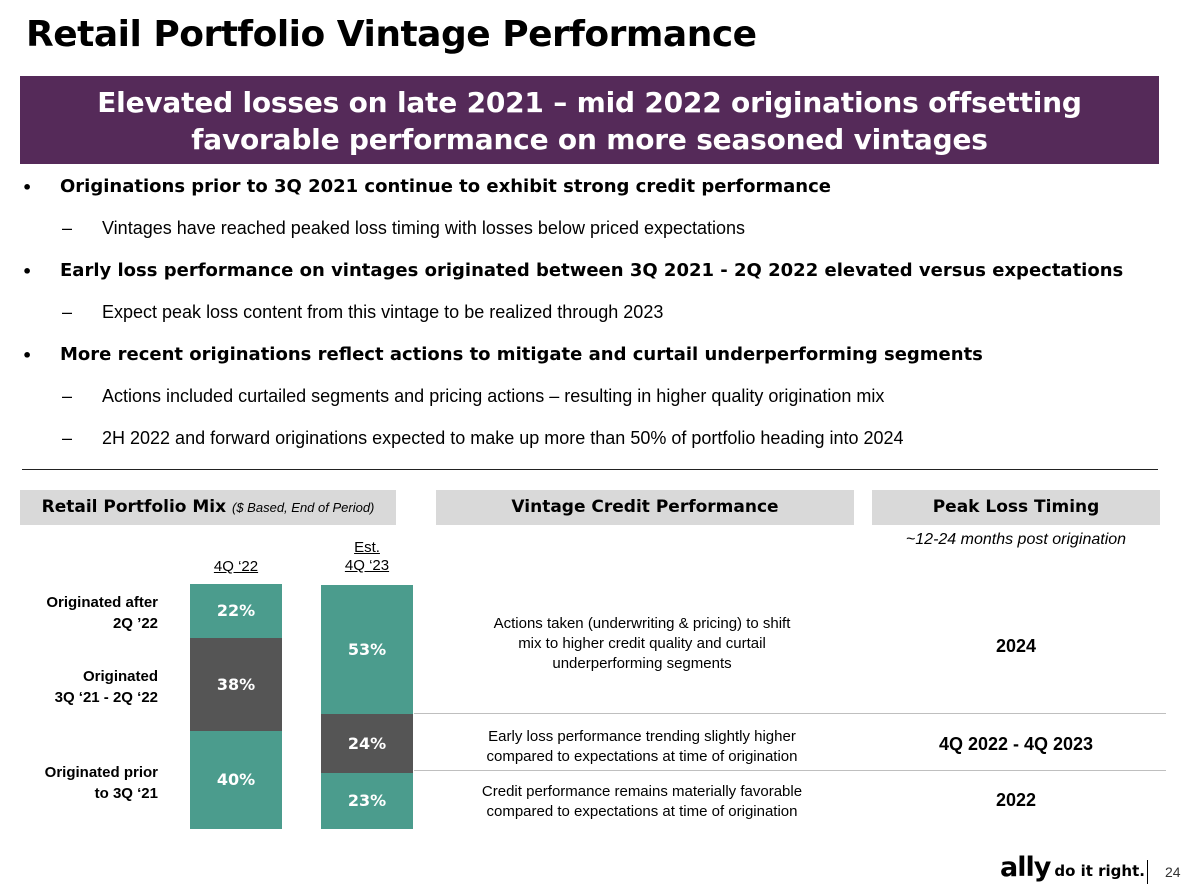  What do you see at coordinates (1016, 800) in the screenshot?
I see `peak-row-prior: 2022` at bounding box center [1016, 800].